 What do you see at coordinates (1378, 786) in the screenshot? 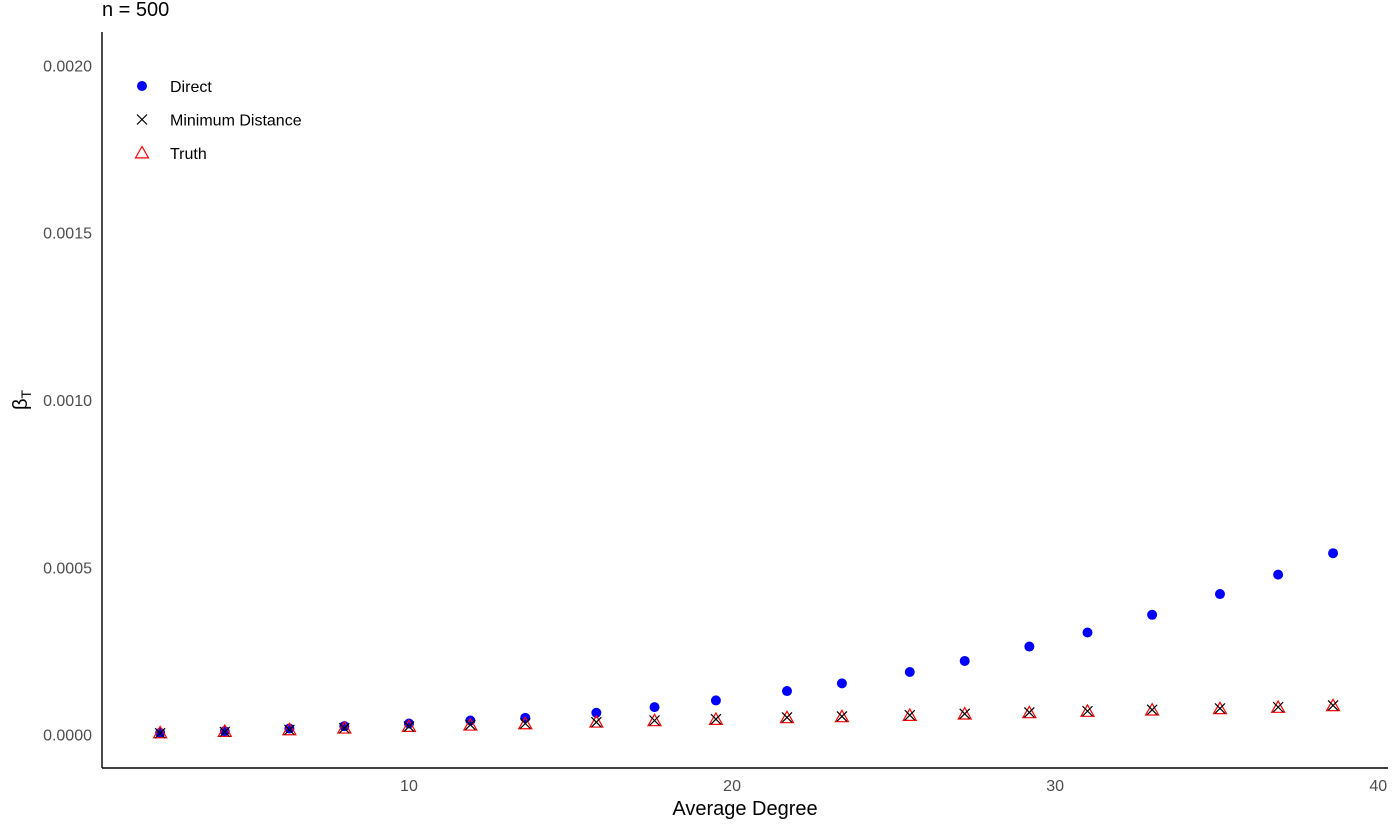
I see `x-tick-label: 40` at bounding box center [1378, 786].